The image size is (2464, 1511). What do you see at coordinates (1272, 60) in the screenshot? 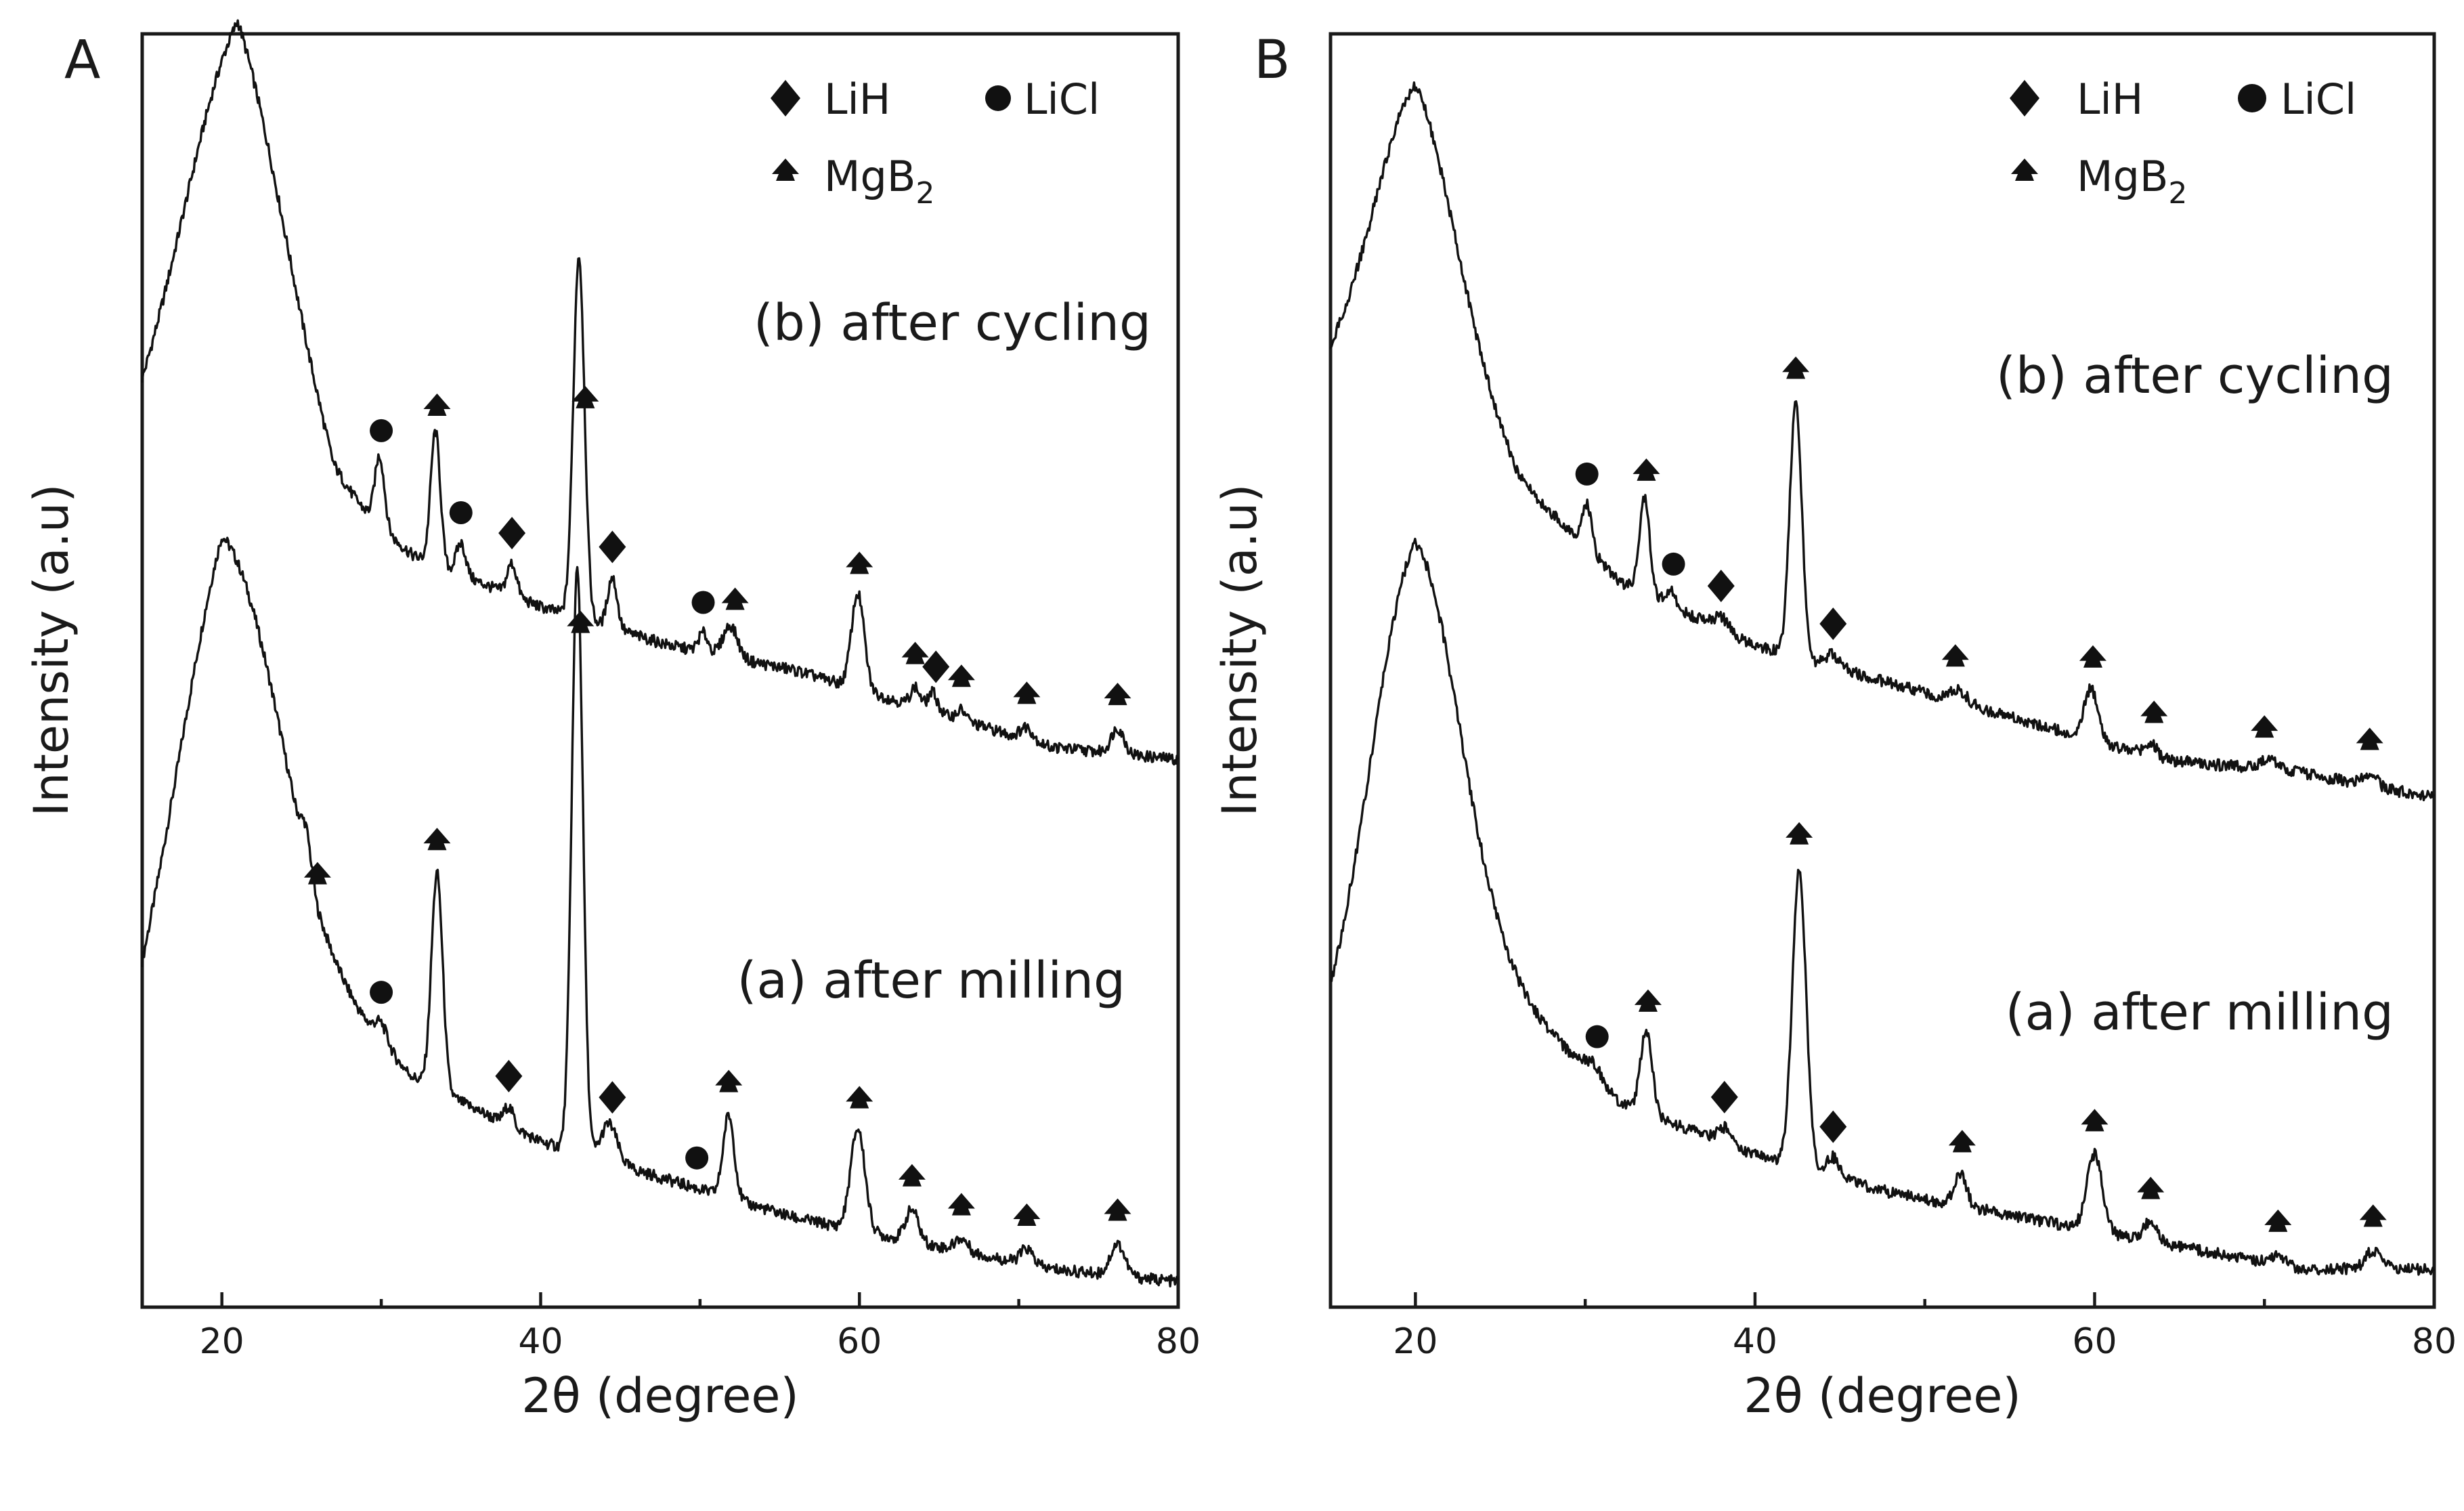
I see `panel-letter: B` at bounding box center [1272, 60].